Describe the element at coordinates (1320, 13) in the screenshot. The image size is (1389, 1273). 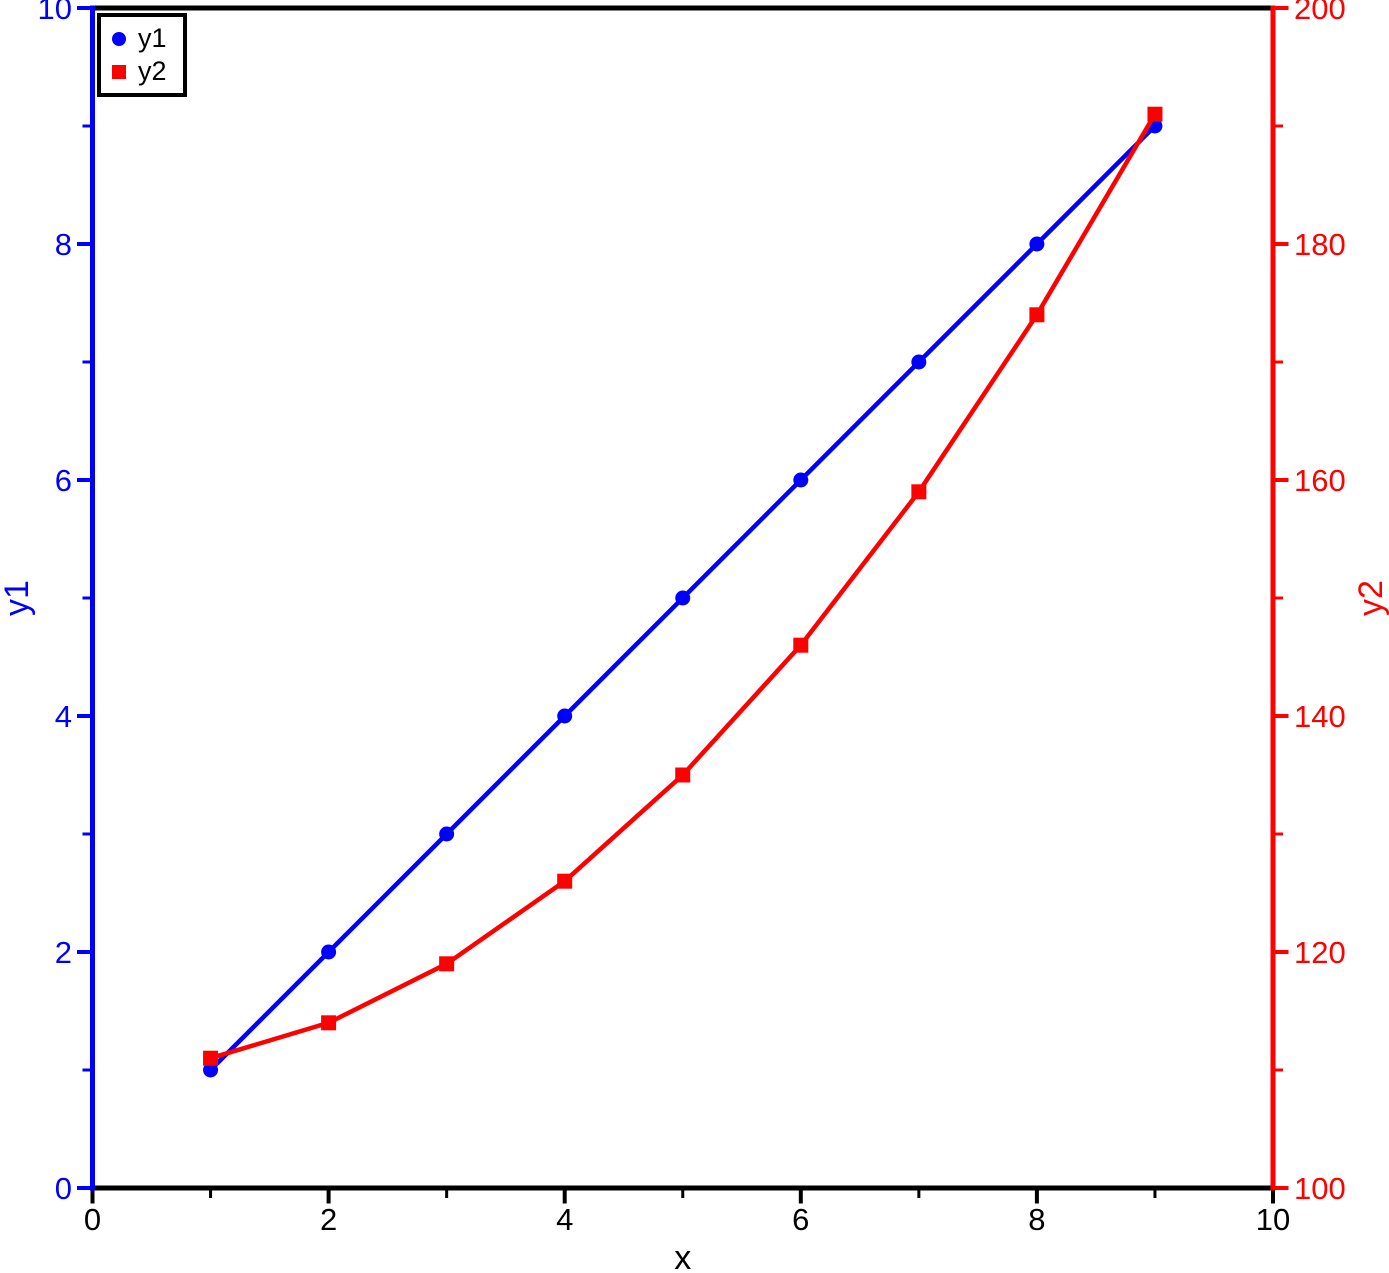
I see `svg-text: 200` at that location.